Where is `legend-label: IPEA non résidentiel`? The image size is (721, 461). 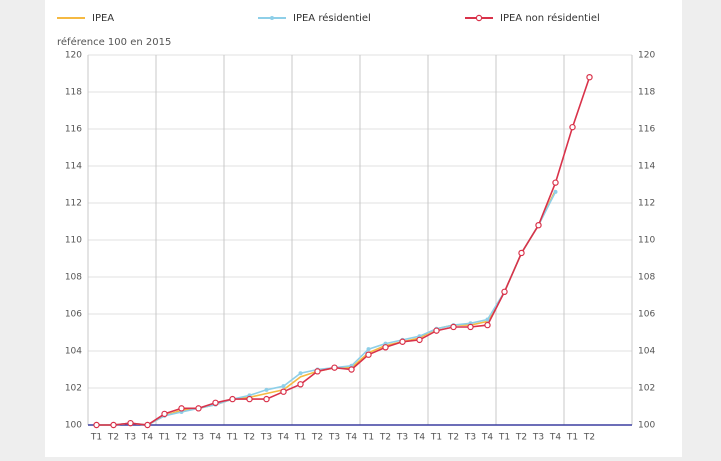
legend-label: IPEA non résidentiel is located at coordinates (550, 18).